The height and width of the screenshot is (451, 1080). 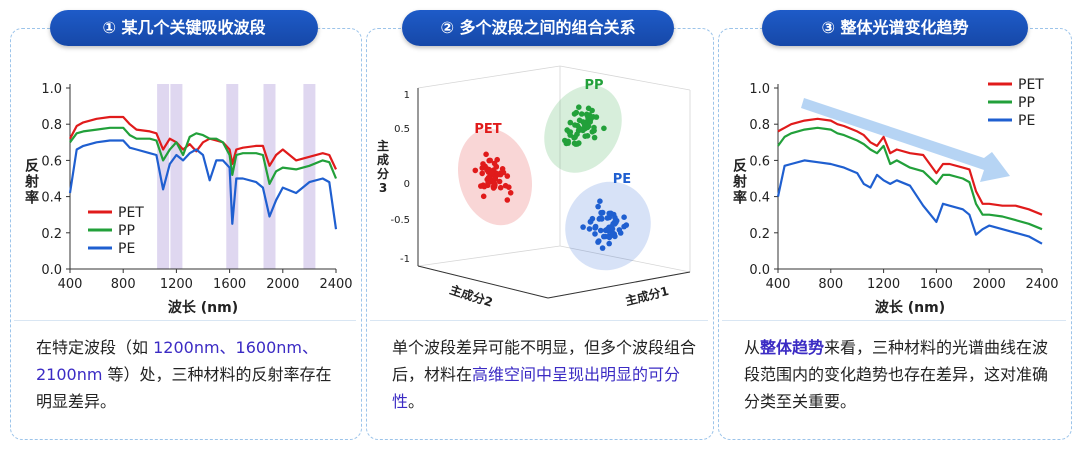 I want to click on panel-title-2: ② 多个波段之间的组合关系, so click(x=538, y=28).